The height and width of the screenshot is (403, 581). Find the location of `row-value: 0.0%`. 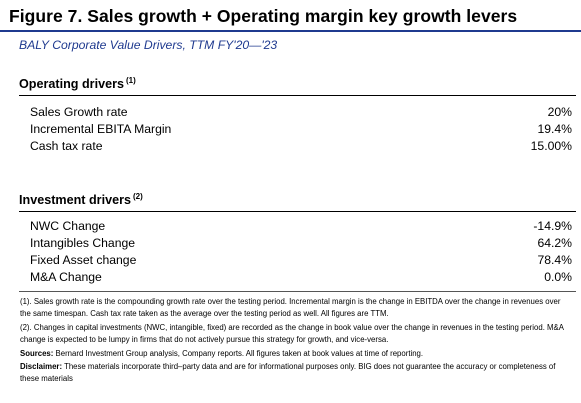

row-value: 0.0% is located at coordinates (558, 277).